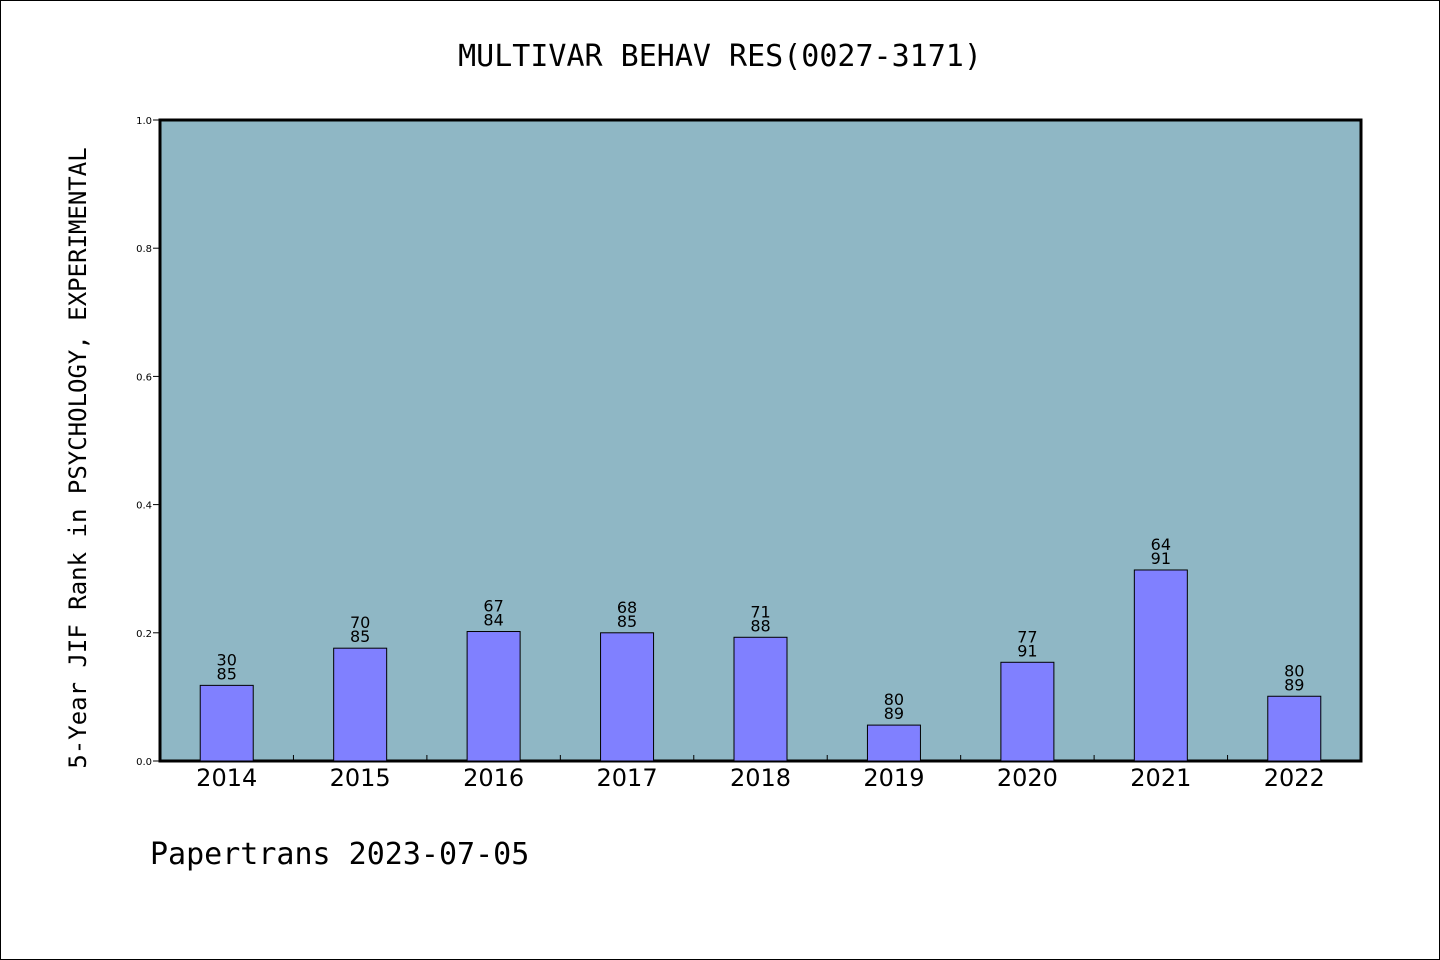 This screenshot has height=960, width=1440. What do you see at coordinates (144, 121) in the screenshot?
I see `y-tick-label: 1.0` at bounding box center [144, 121].